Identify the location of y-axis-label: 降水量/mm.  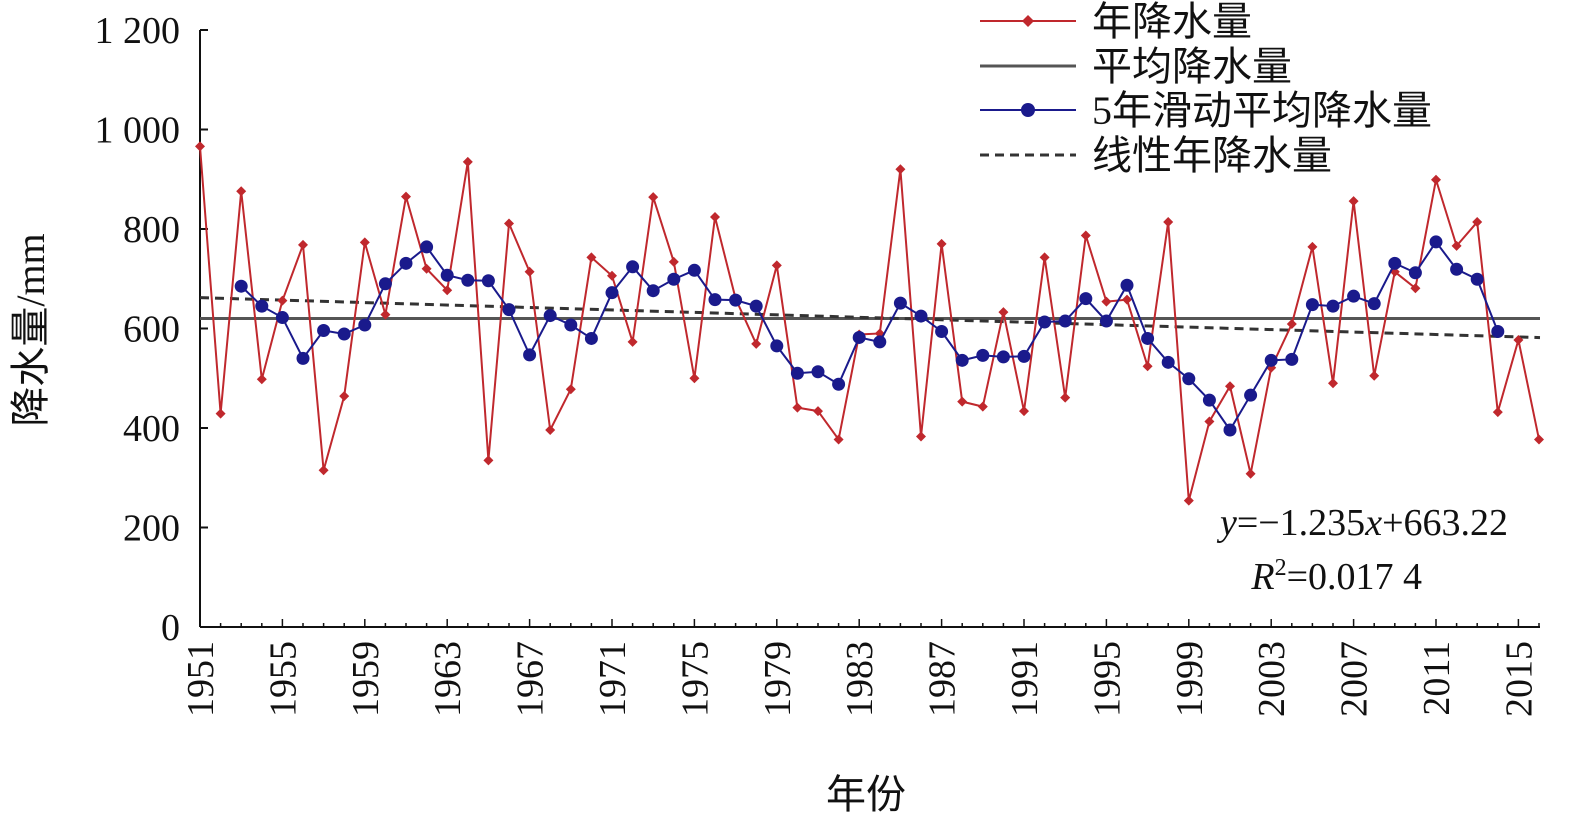
(30, 329).